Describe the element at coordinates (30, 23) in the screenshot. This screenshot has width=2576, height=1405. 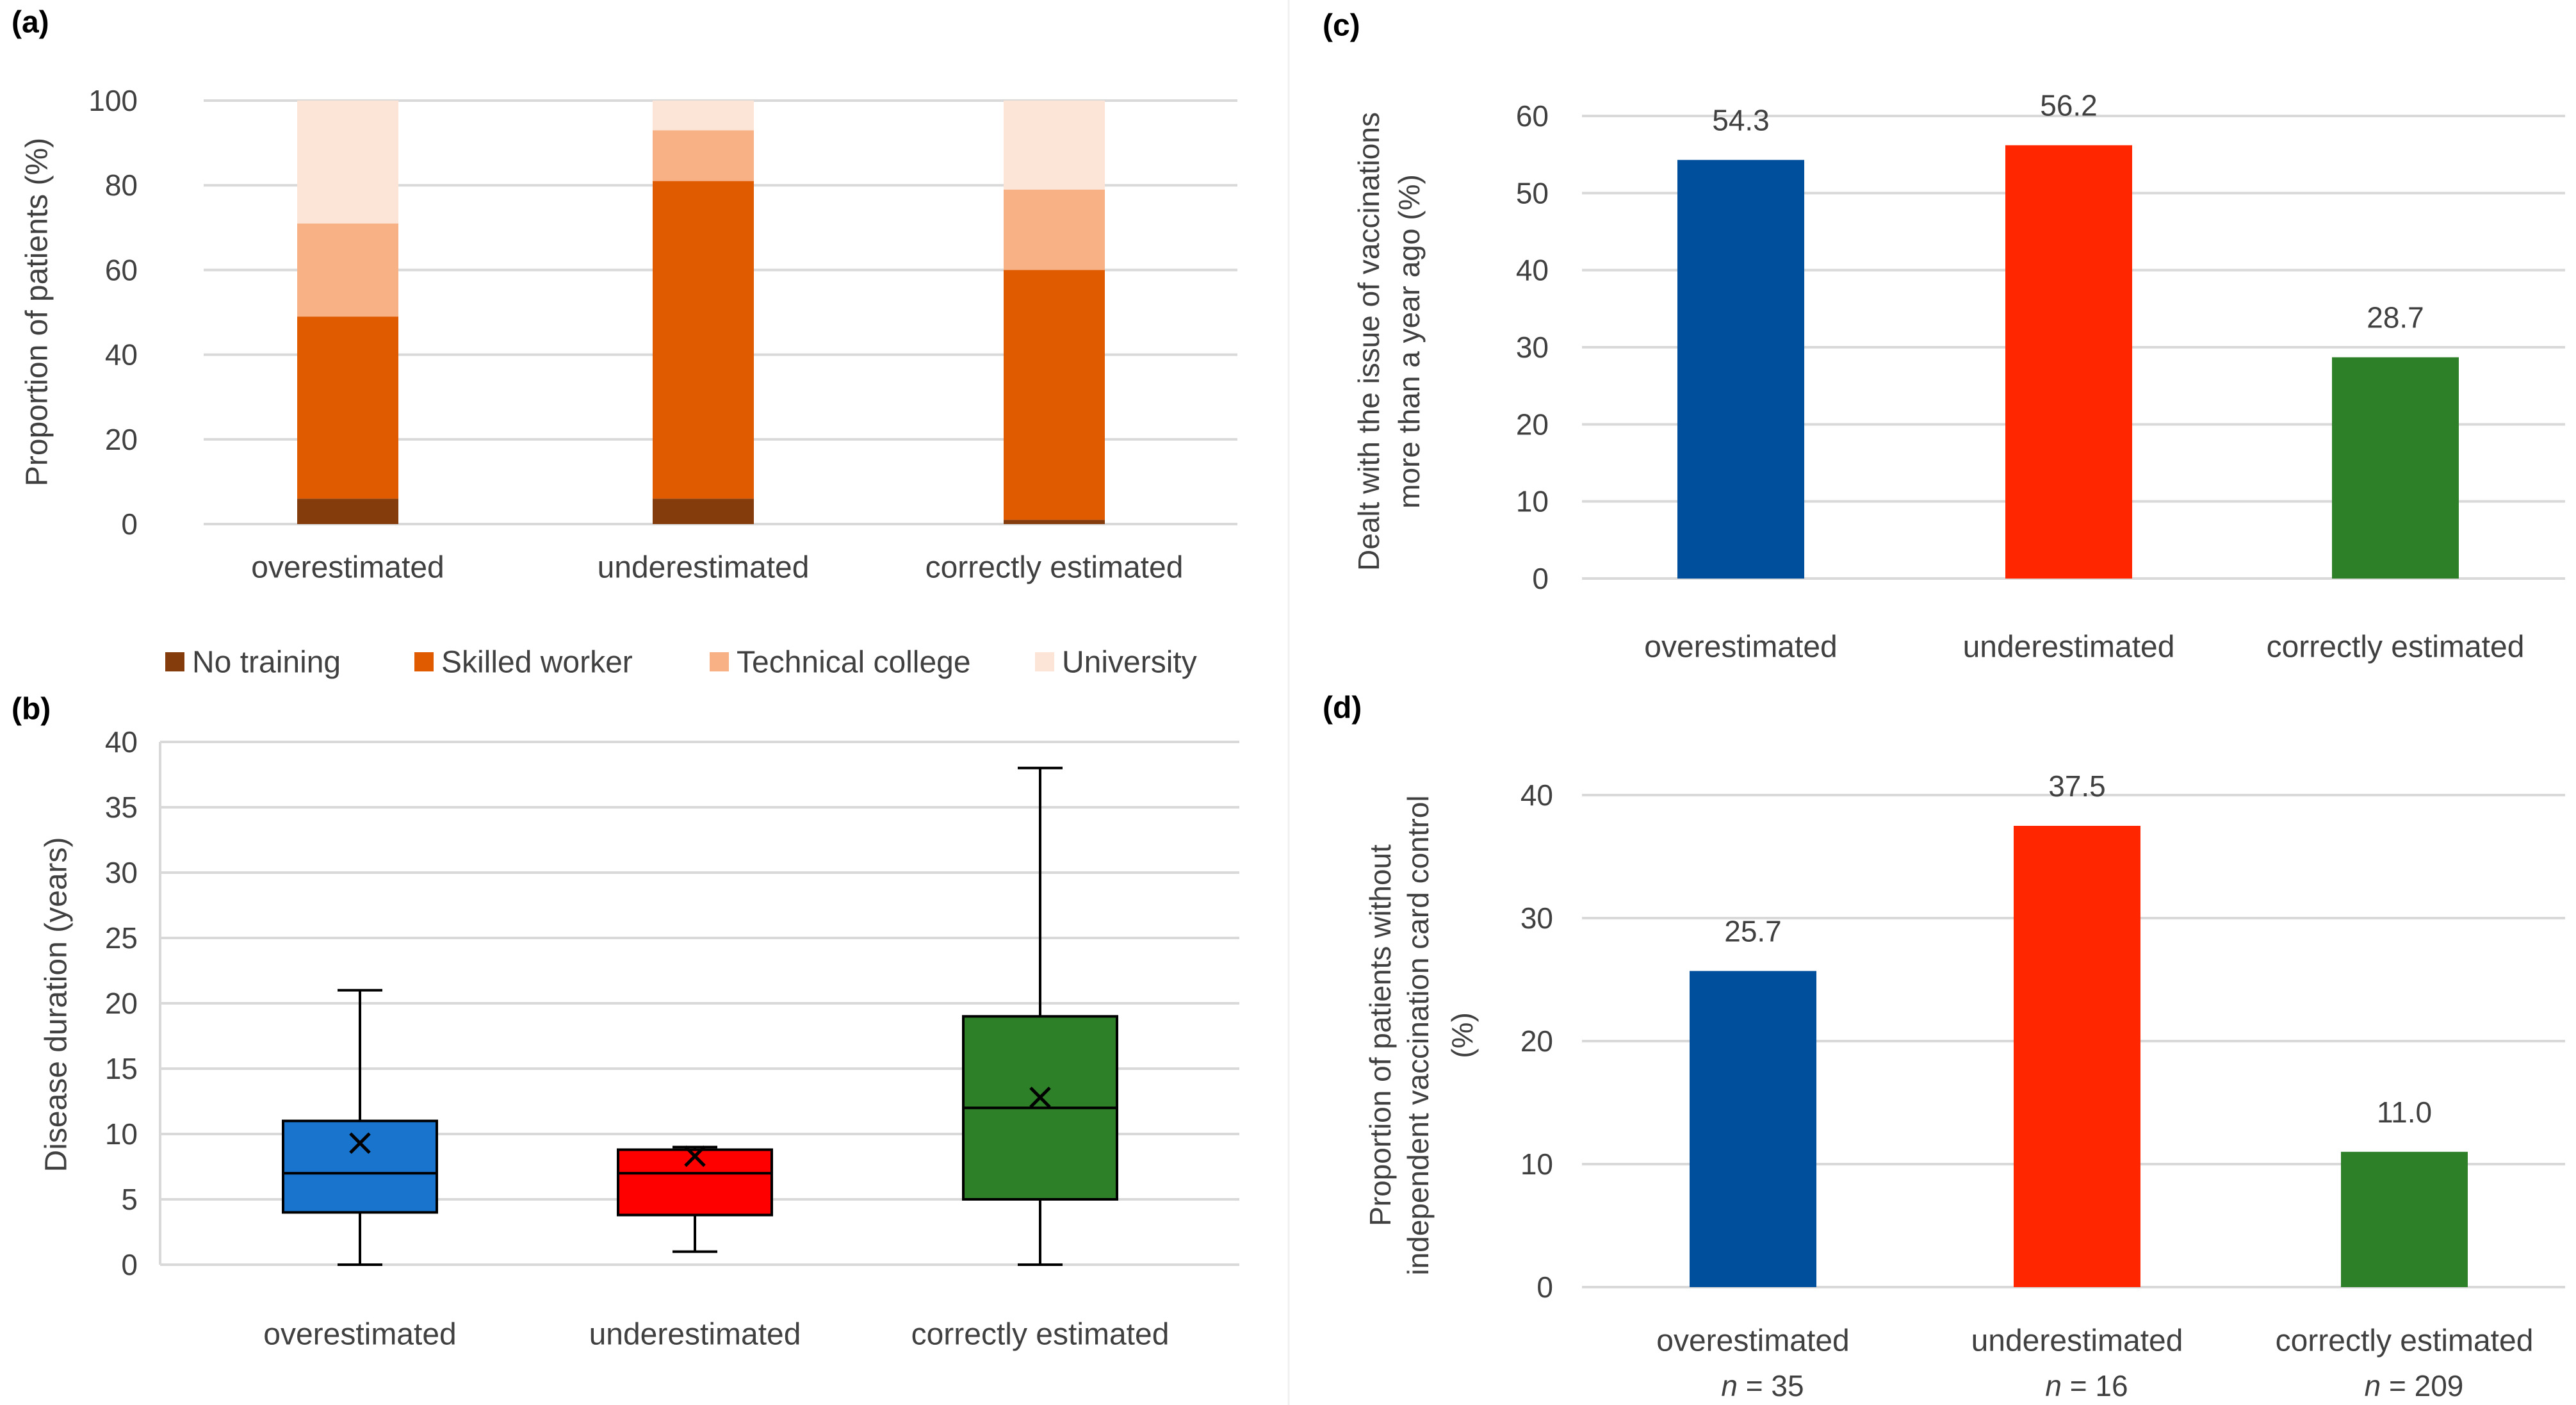
I see `panel-label-a: (a)` at that location.